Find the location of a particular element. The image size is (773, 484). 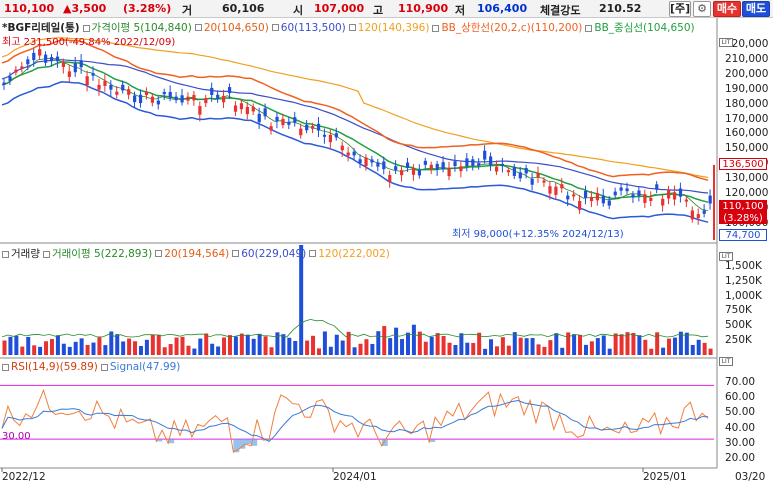

settings-gear-icon: ⚙ is located at coordinates (702, 9).